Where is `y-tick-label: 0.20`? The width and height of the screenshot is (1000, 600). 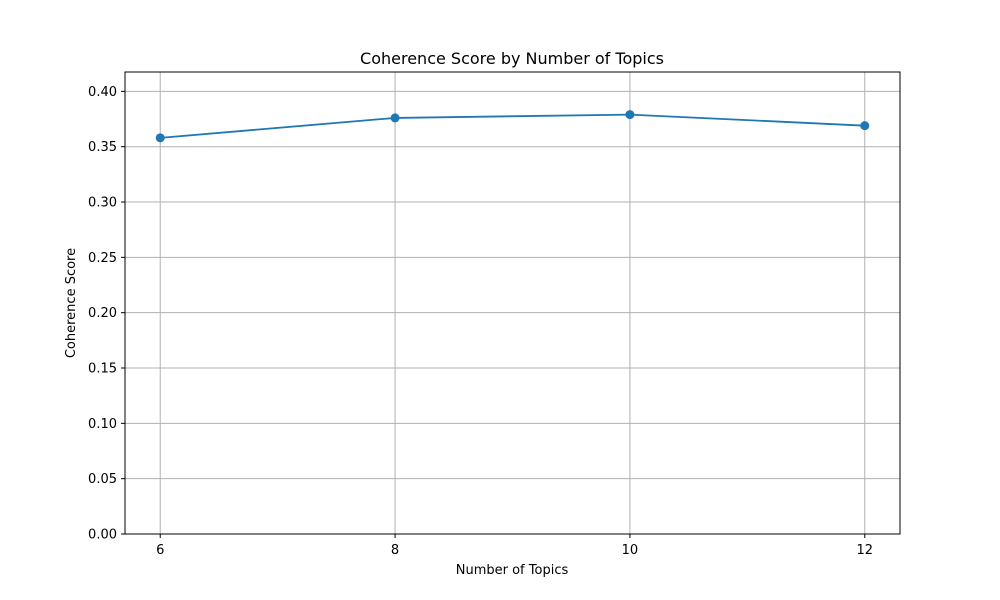 y-tick-label: 0.20 is located at coordinates (102, 313).